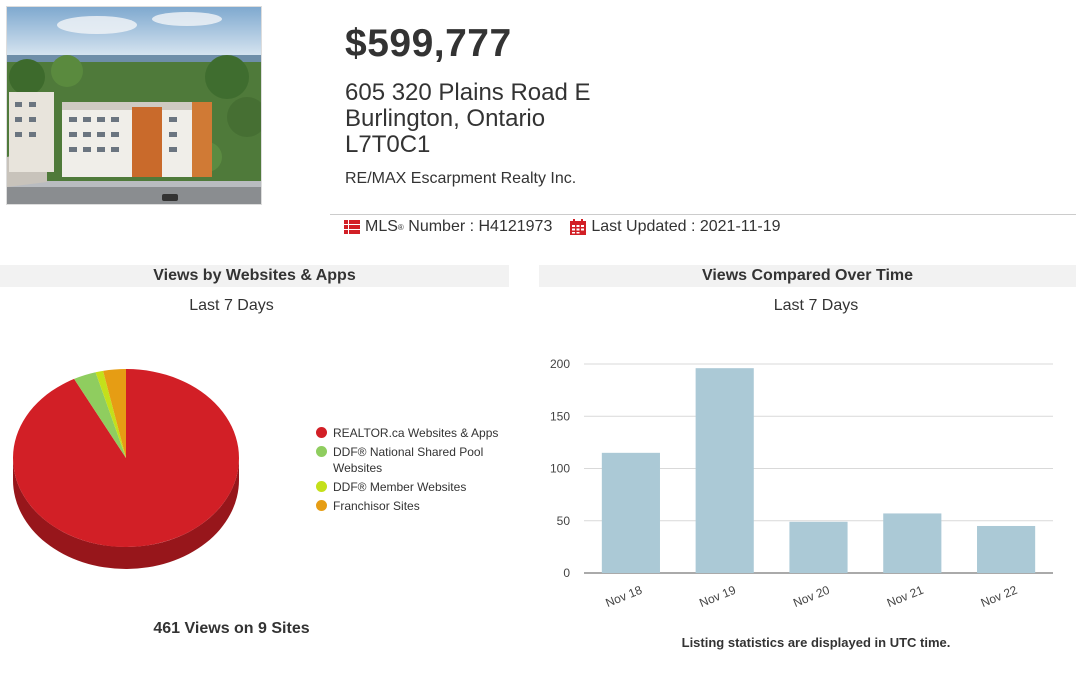  I want to click on legend-label-3: Franchisor Sites, so click(376, 506).